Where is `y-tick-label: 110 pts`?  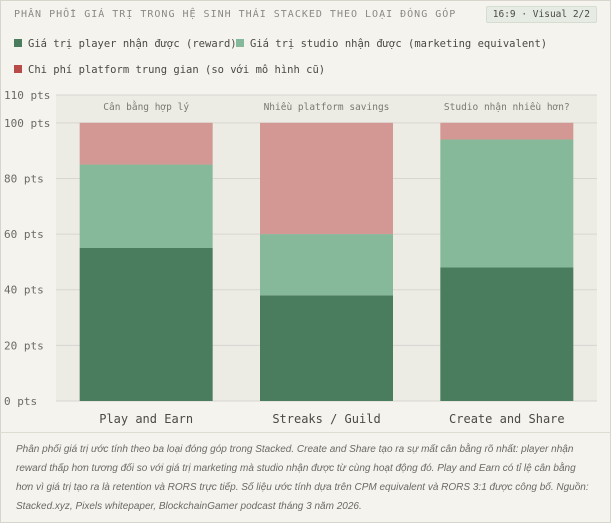 y-tick-label: 110 pts is located at coordinates (27, 95).